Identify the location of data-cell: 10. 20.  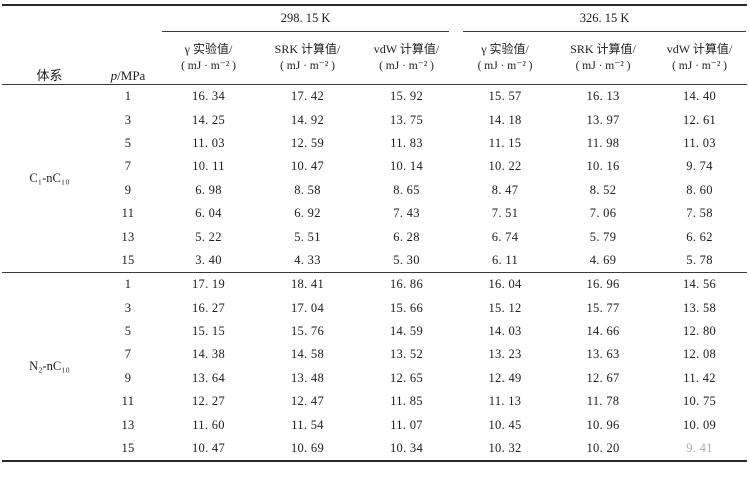
(603, 448).